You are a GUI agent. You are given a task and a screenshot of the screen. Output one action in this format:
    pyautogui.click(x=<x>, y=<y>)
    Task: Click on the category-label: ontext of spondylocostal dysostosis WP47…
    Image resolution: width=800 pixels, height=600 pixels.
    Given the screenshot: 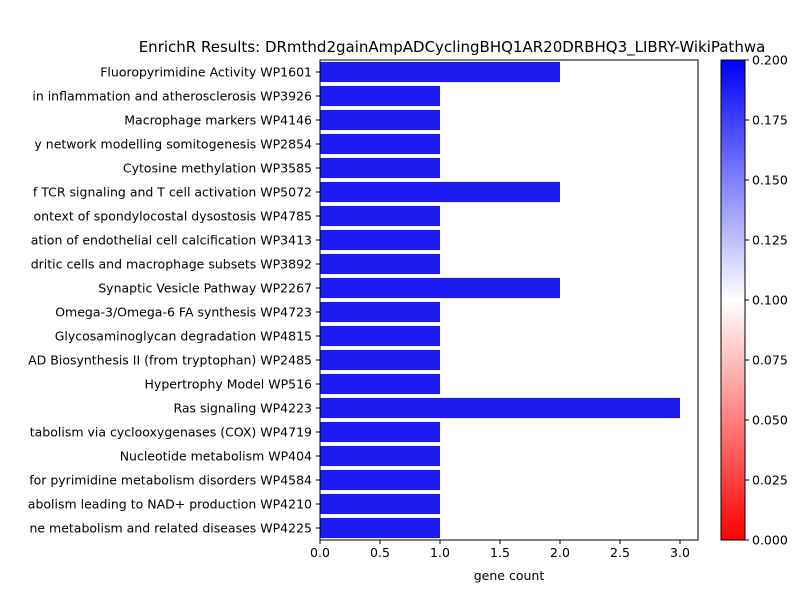 What is the action you would take?
    pyautogui.click(x=173, y=216)
    